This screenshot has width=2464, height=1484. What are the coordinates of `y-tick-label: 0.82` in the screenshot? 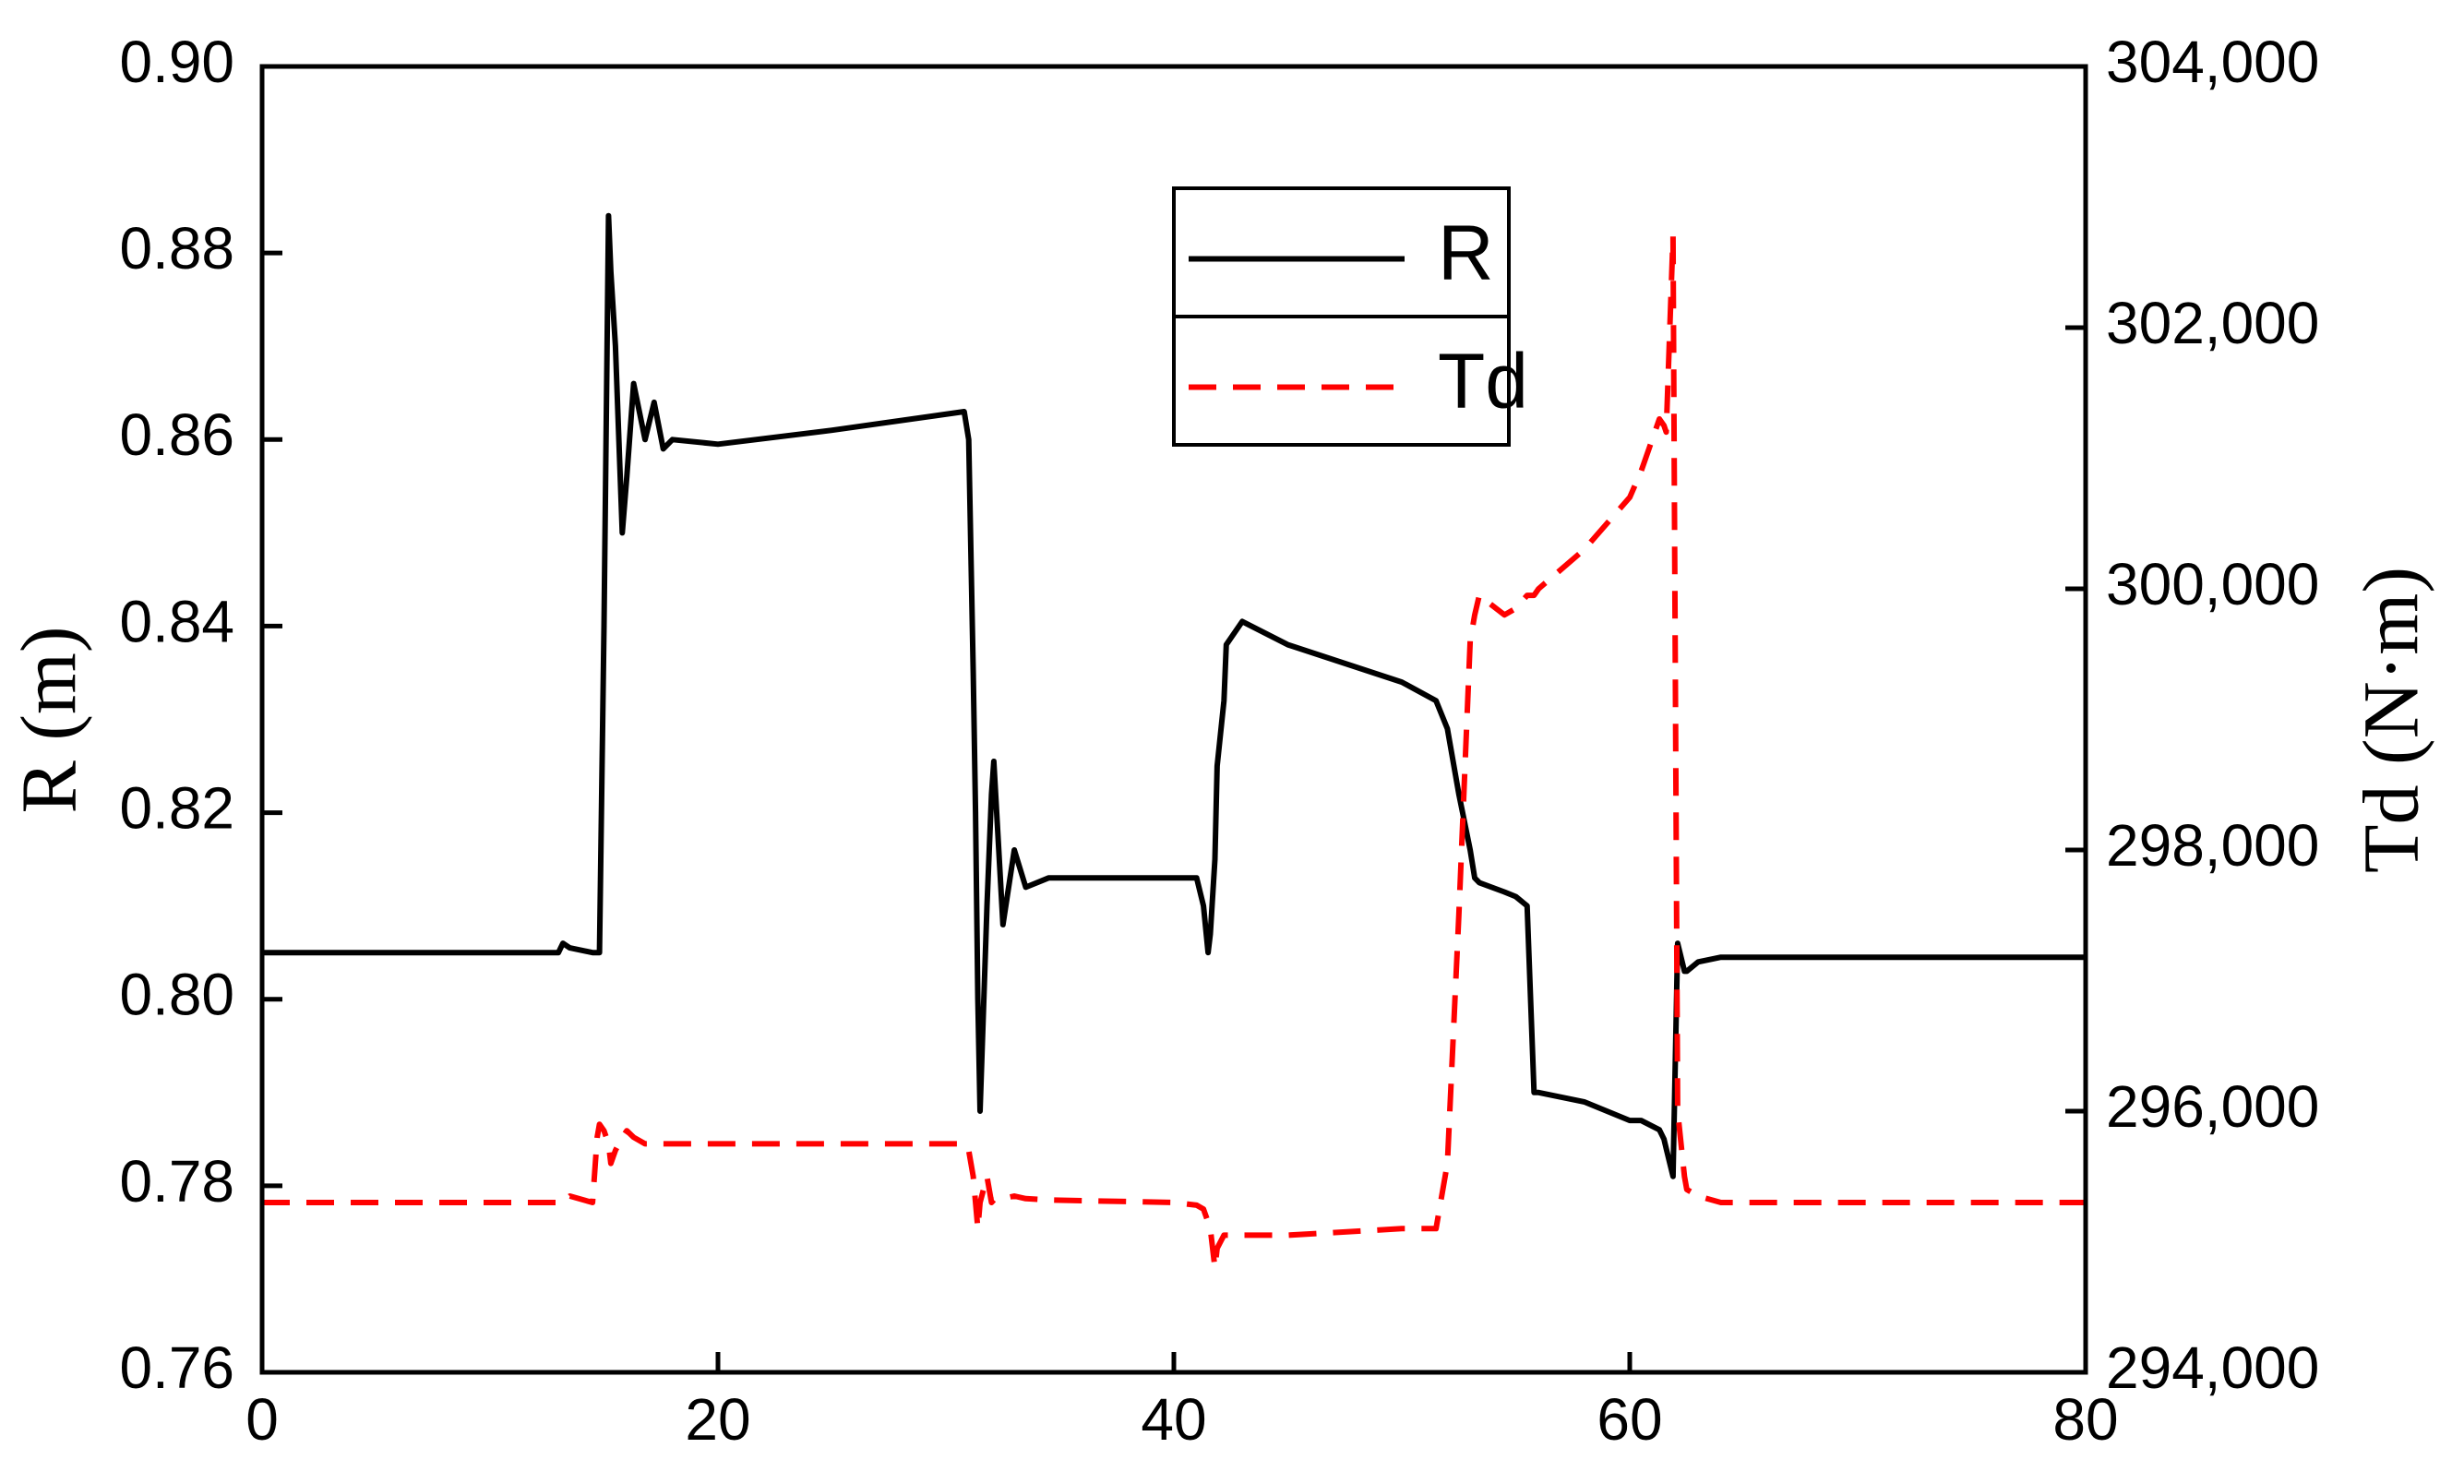 It's located at (176, 807).